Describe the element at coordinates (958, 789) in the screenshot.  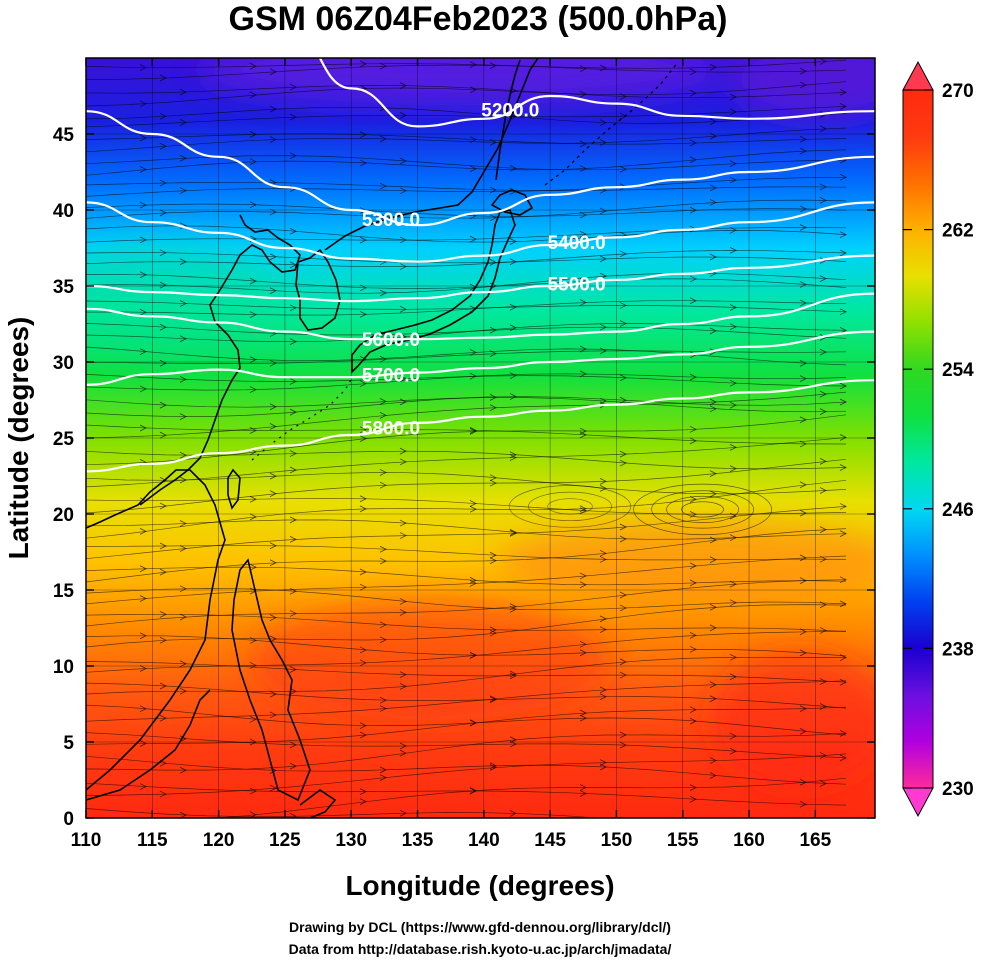
I see `colorbar-label: 230` at that location.